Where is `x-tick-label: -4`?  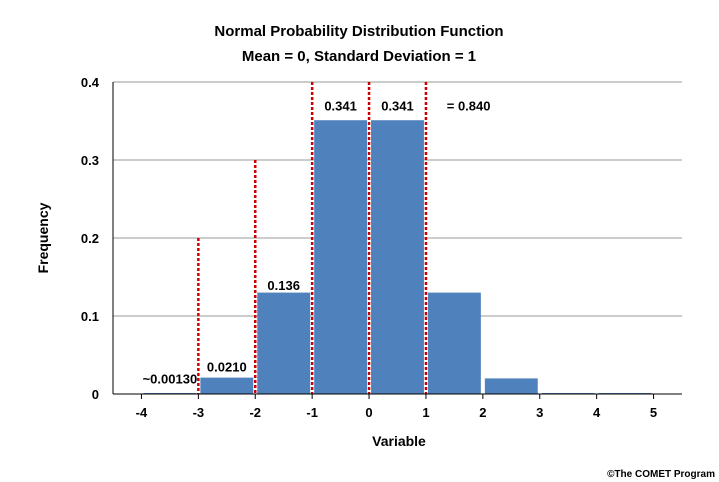 x-tick-label: -4 is located at coordinates (142, 412).